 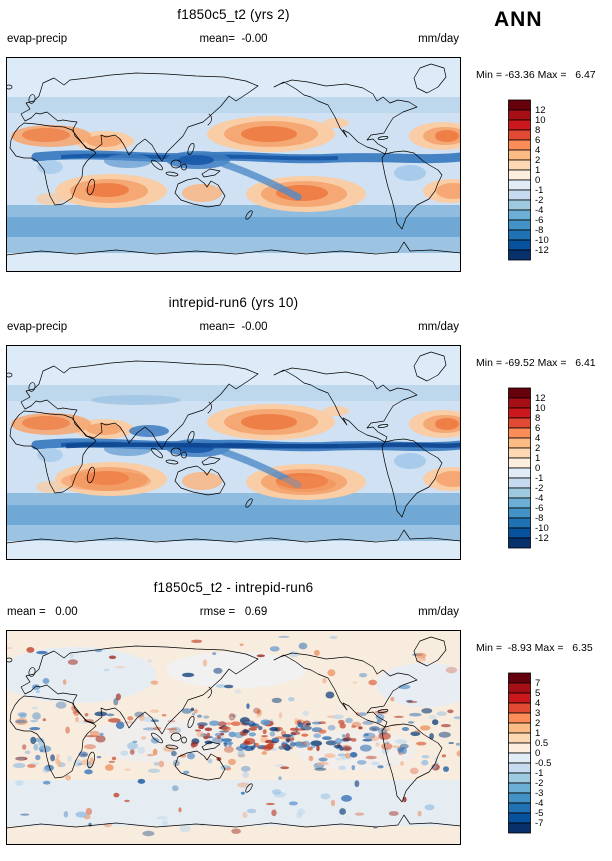 I want to click on svg-text: -7, so click(x=539, y=823).